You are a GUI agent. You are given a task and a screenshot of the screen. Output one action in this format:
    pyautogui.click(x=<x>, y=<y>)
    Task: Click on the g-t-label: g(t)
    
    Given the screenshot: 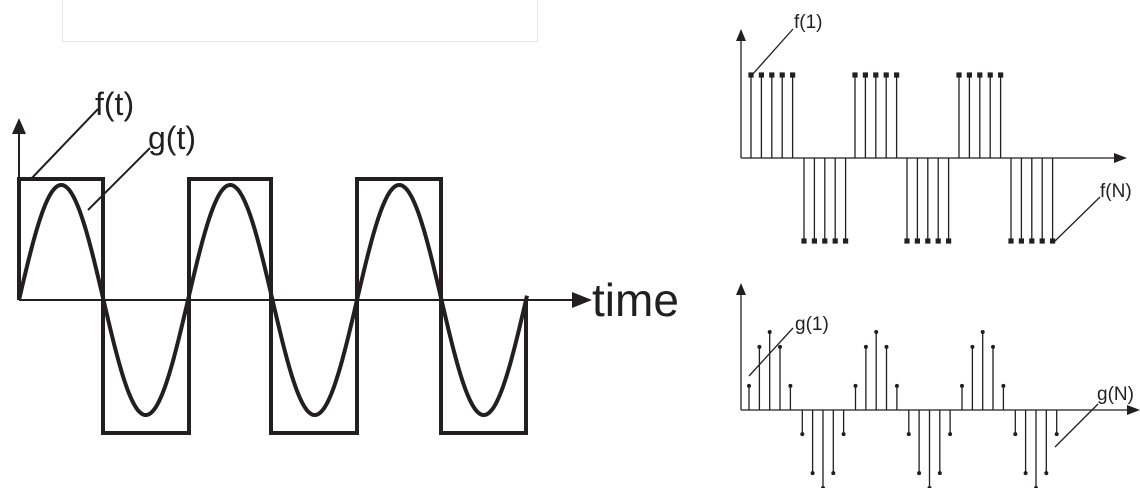 What is the action you would take?
    pyautogui.click(x=172, y=138)
    